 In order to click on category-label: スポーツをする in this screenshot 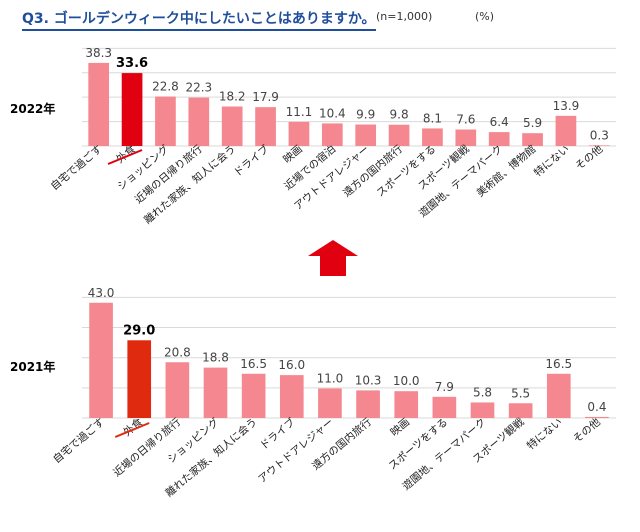, I will do `click(407, 171)`.